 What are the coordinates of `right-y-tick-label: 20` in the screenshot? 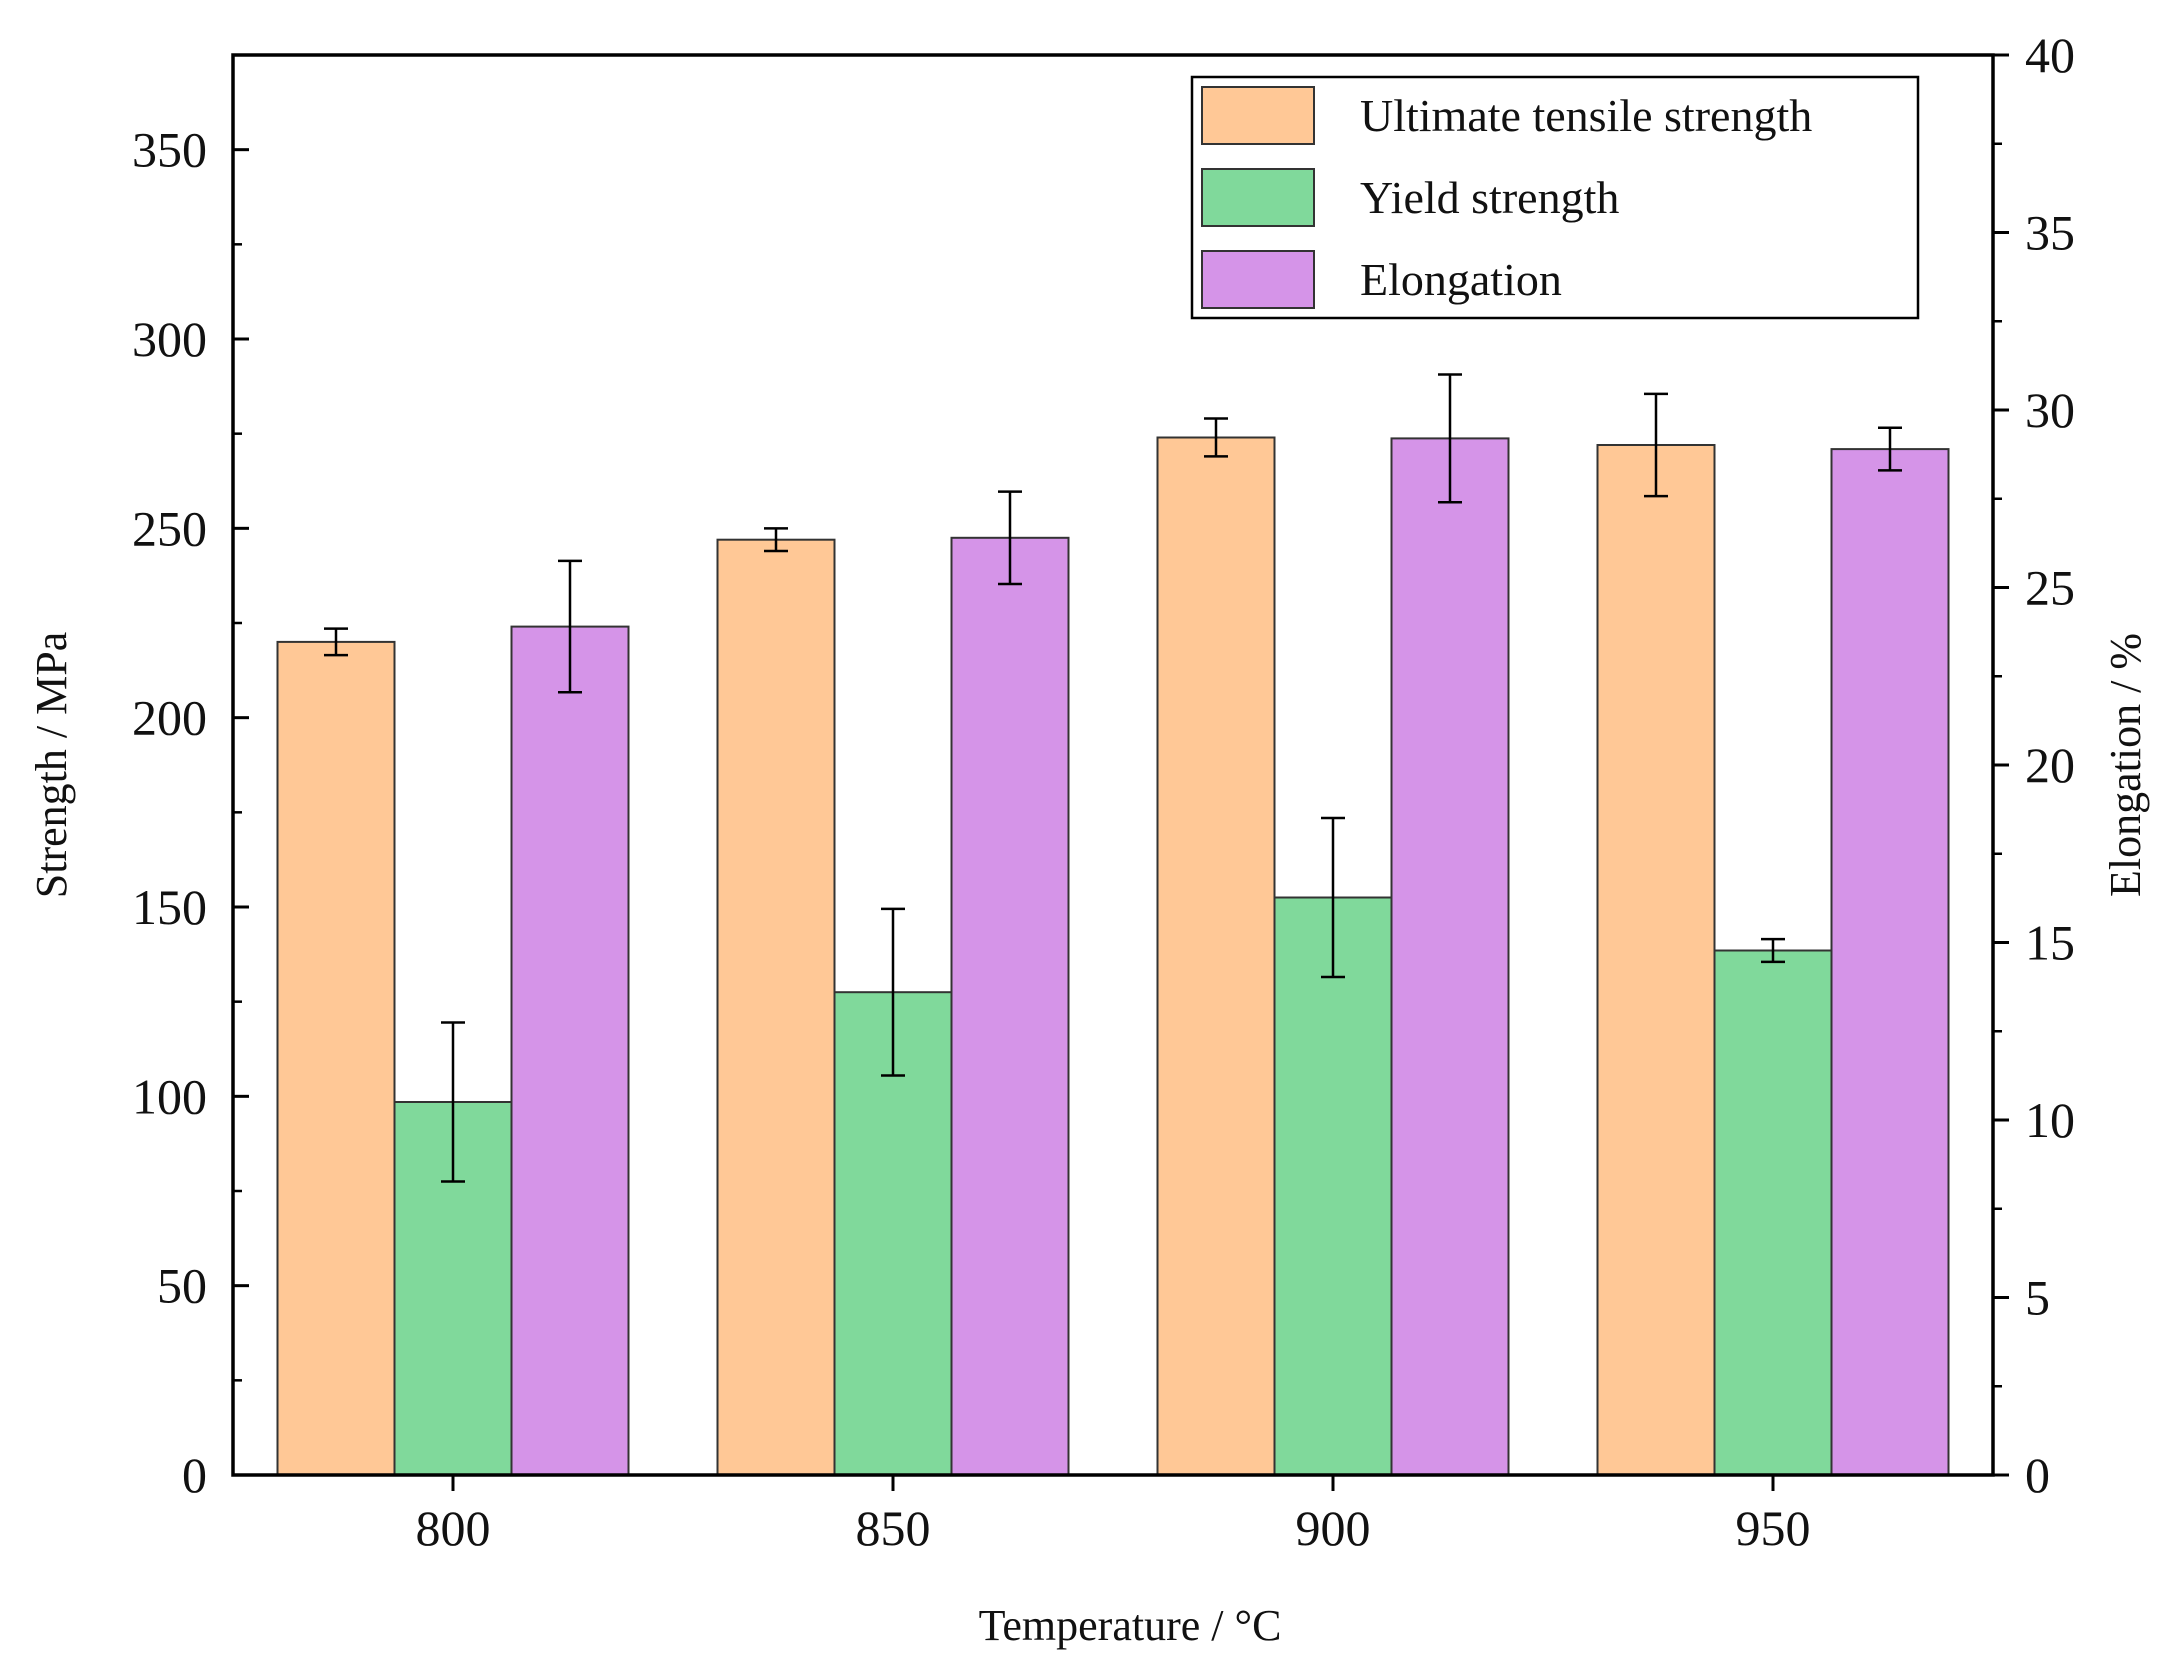 It's located at (2050, 765).